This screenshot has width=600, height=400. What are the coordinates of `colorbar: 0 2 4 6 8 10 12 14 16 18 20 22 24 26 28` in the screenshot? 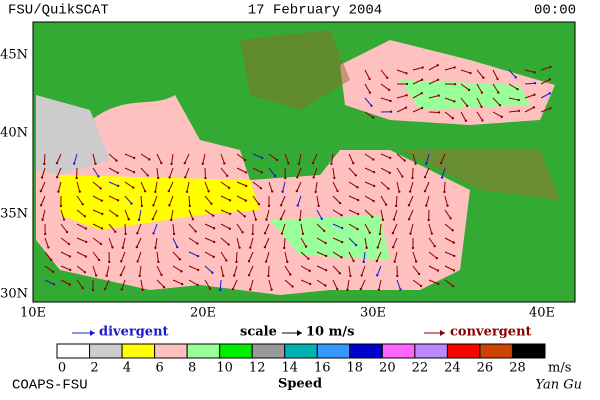 It's located at (301, 359).